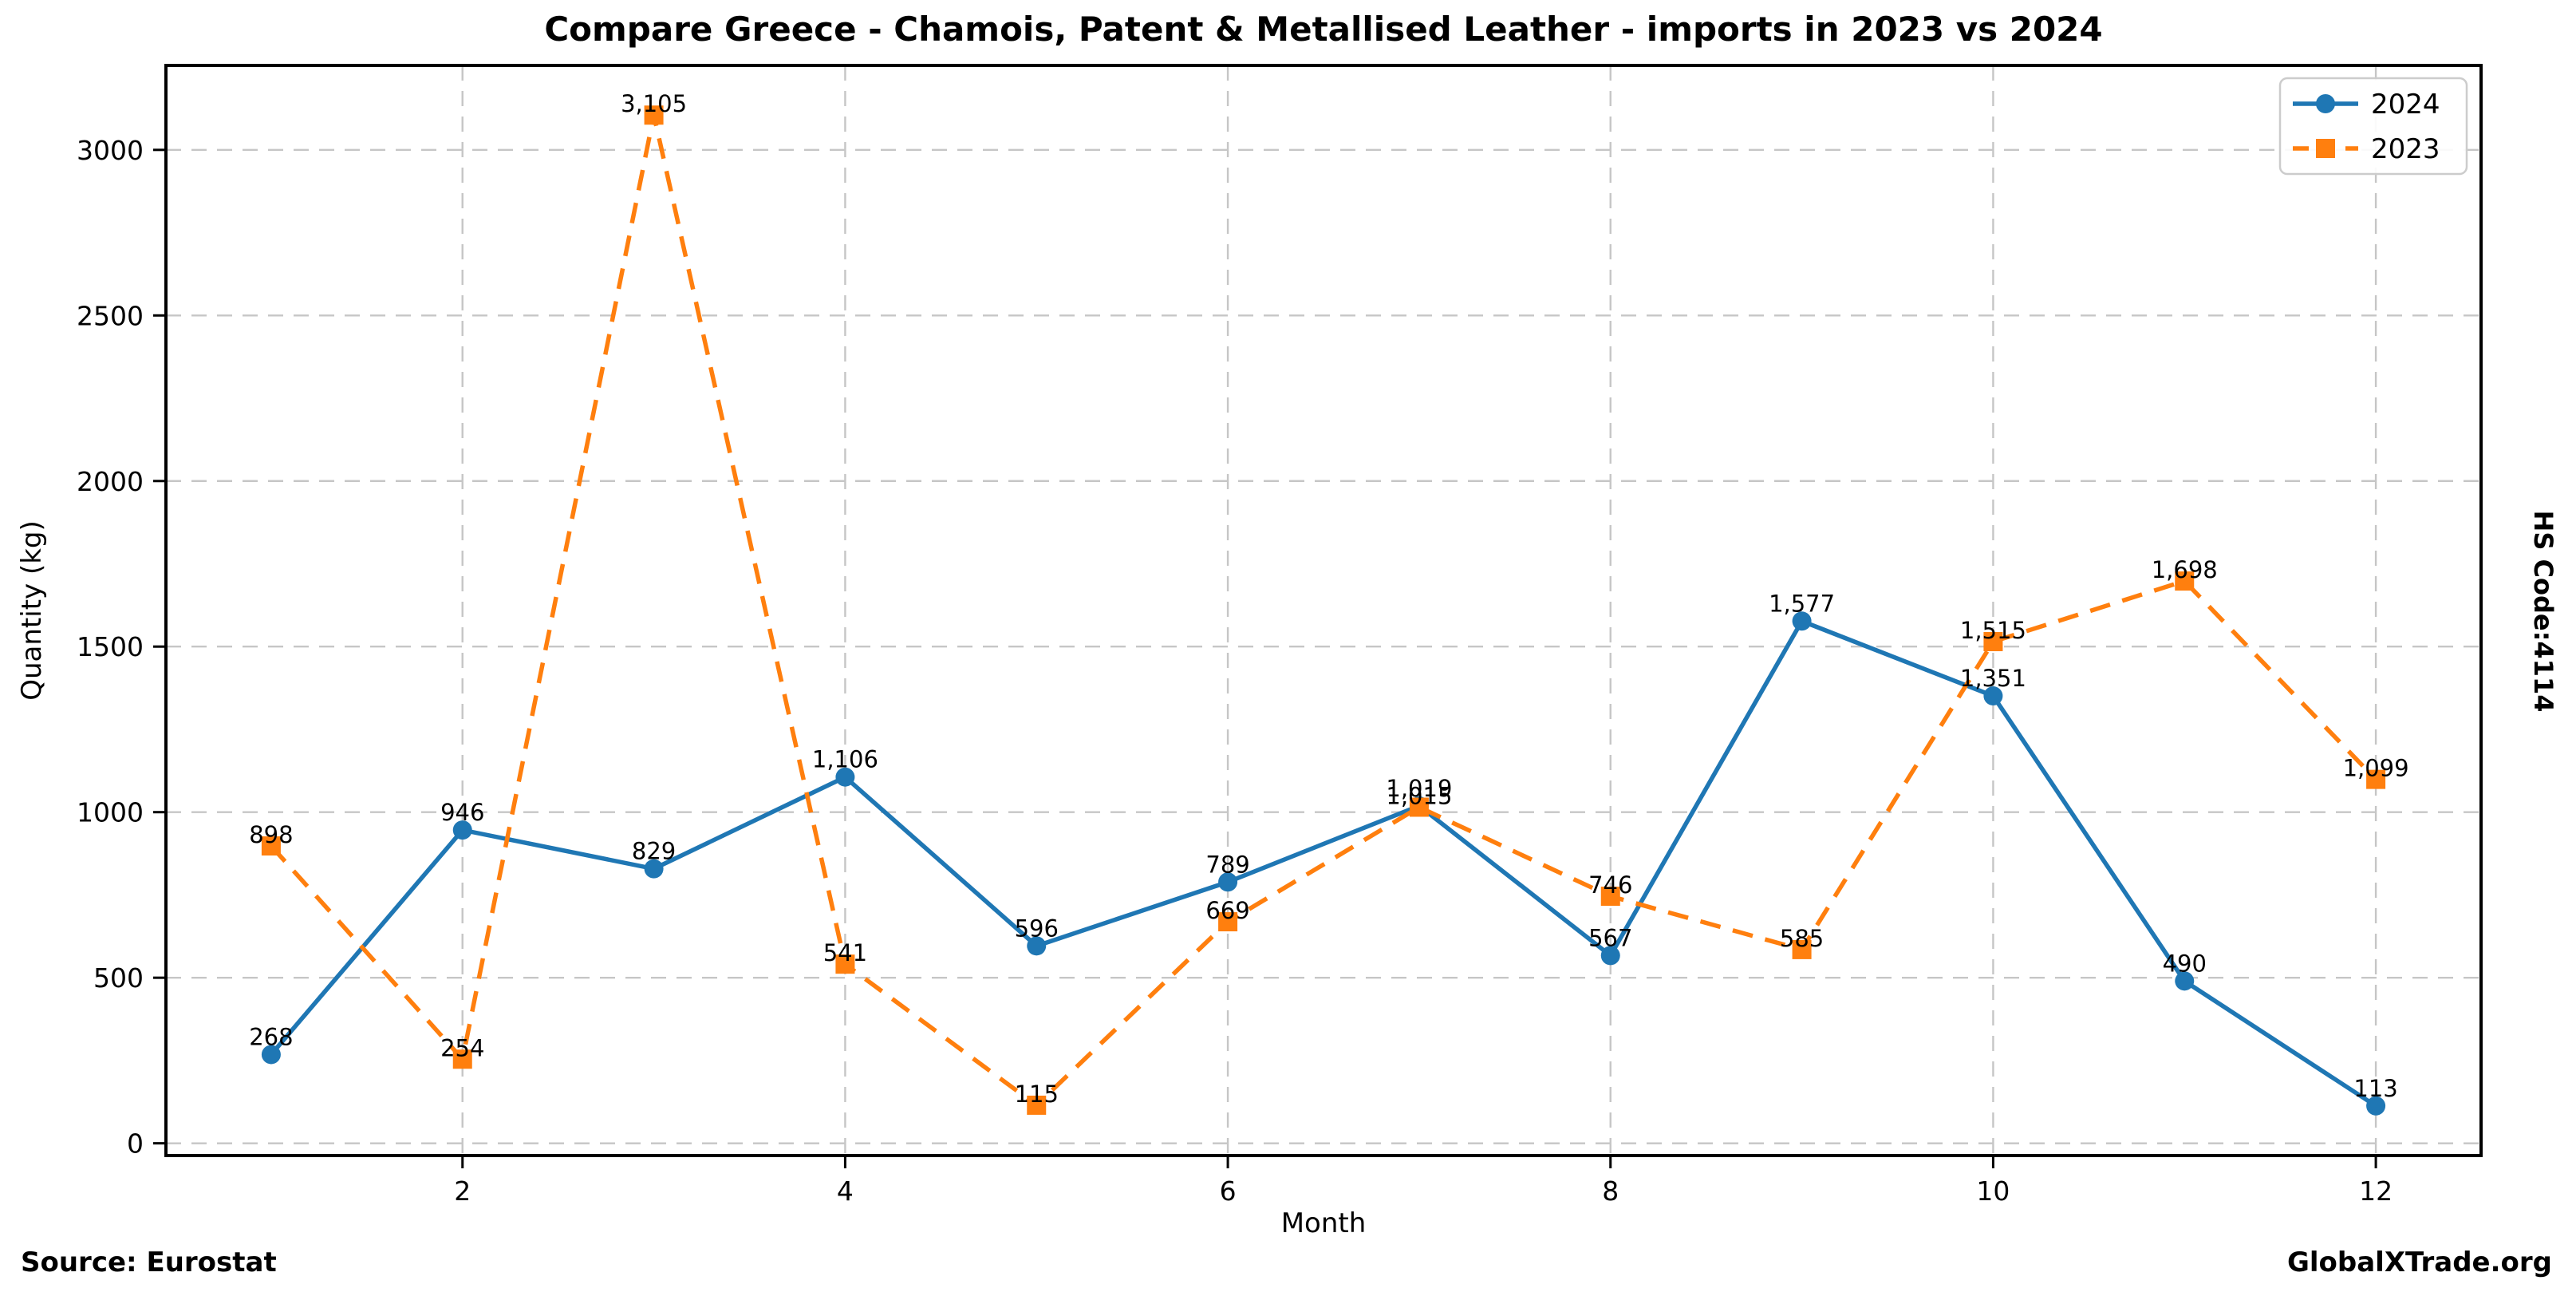 The height and width of the screenshot is (1296, 2576). Describe the element at coordinates (1610, 956) in the screenshot. I see `data-point-2024-m8` at that location.